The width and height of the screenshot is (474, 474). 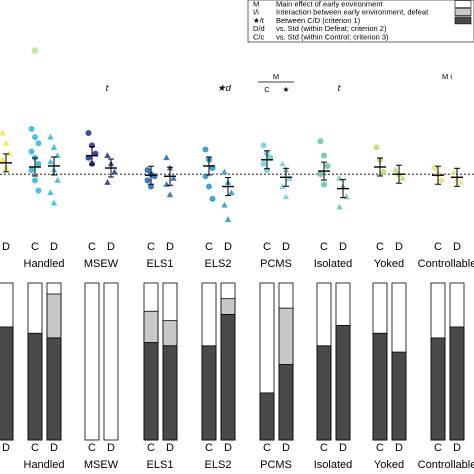 What do you see at coordinates (160, 465) in the screenshot?
I see `group-label: ELS1` at bounding box center [160, 465].